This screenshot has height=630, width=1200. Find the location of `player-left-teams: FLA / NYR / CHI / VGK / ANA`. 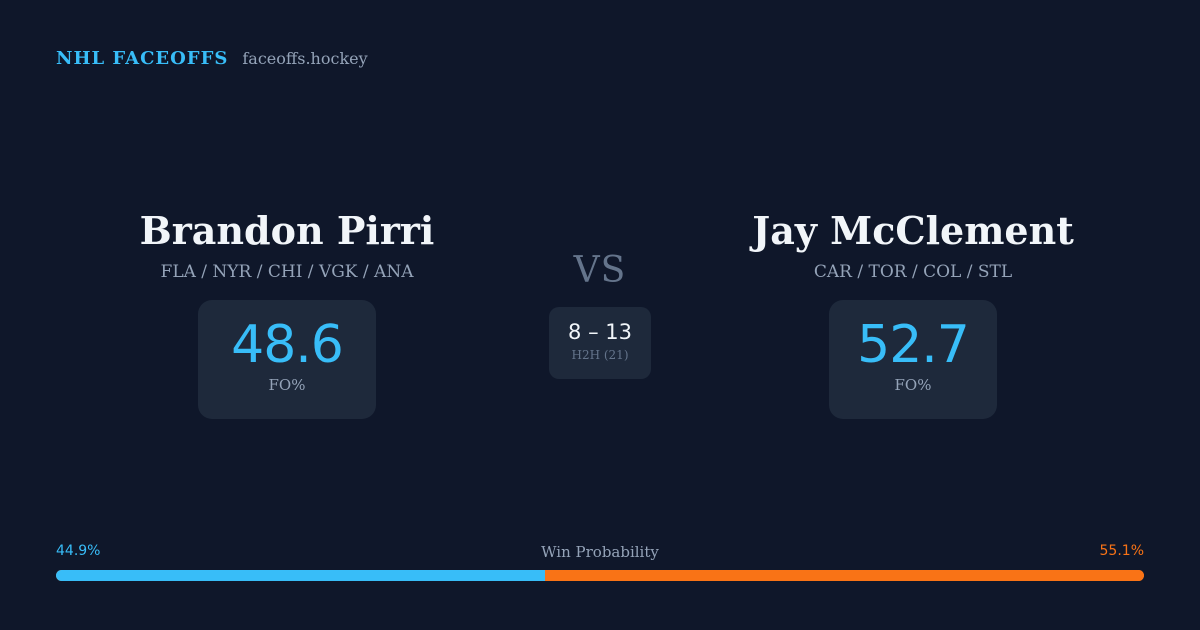

player-left-teams: FLA / NYR / CHI / VGK / ANA is located at coordinates (287, 272).